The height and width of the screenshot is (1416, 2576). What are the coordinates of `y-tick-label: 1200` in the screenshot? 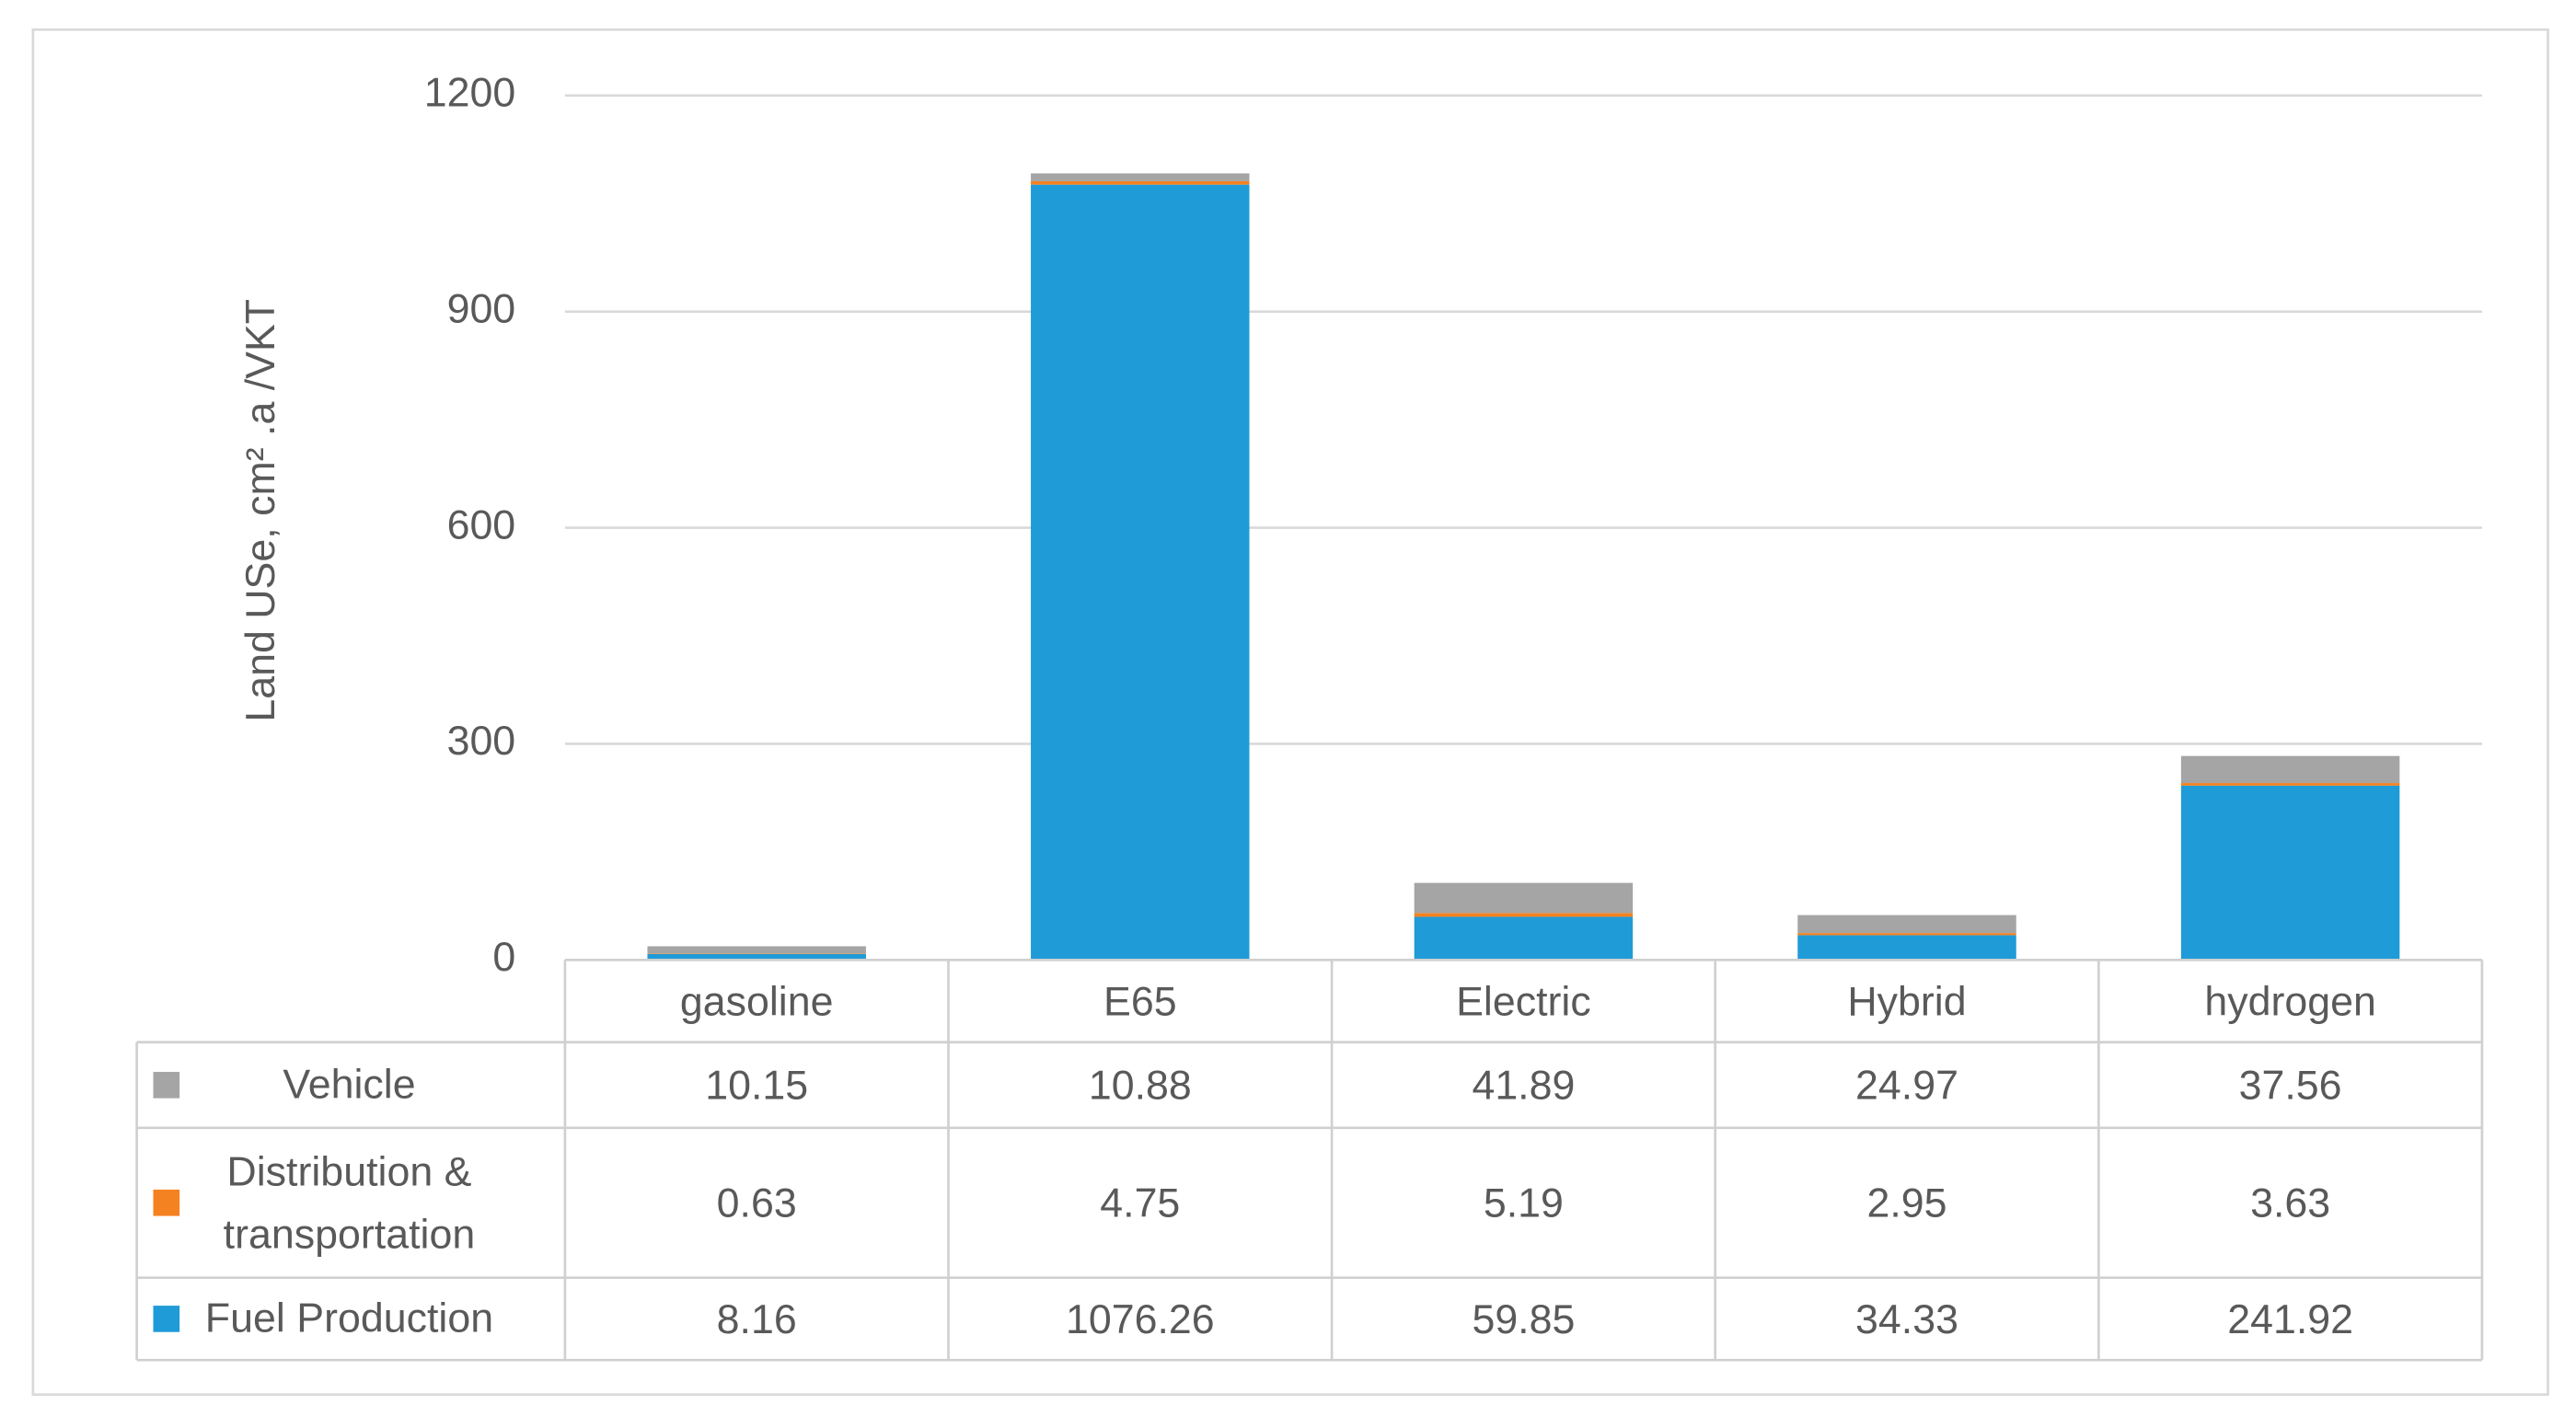 It's located at (469, 93).